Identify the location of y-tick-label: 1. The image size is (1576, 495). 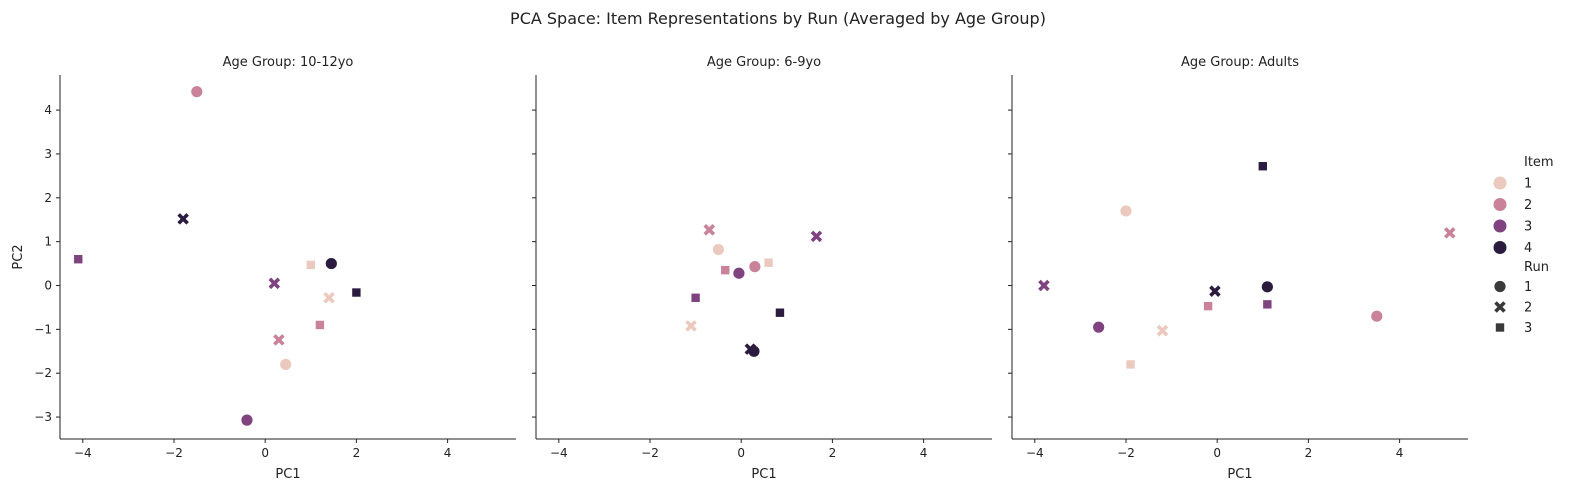
(48, 242).